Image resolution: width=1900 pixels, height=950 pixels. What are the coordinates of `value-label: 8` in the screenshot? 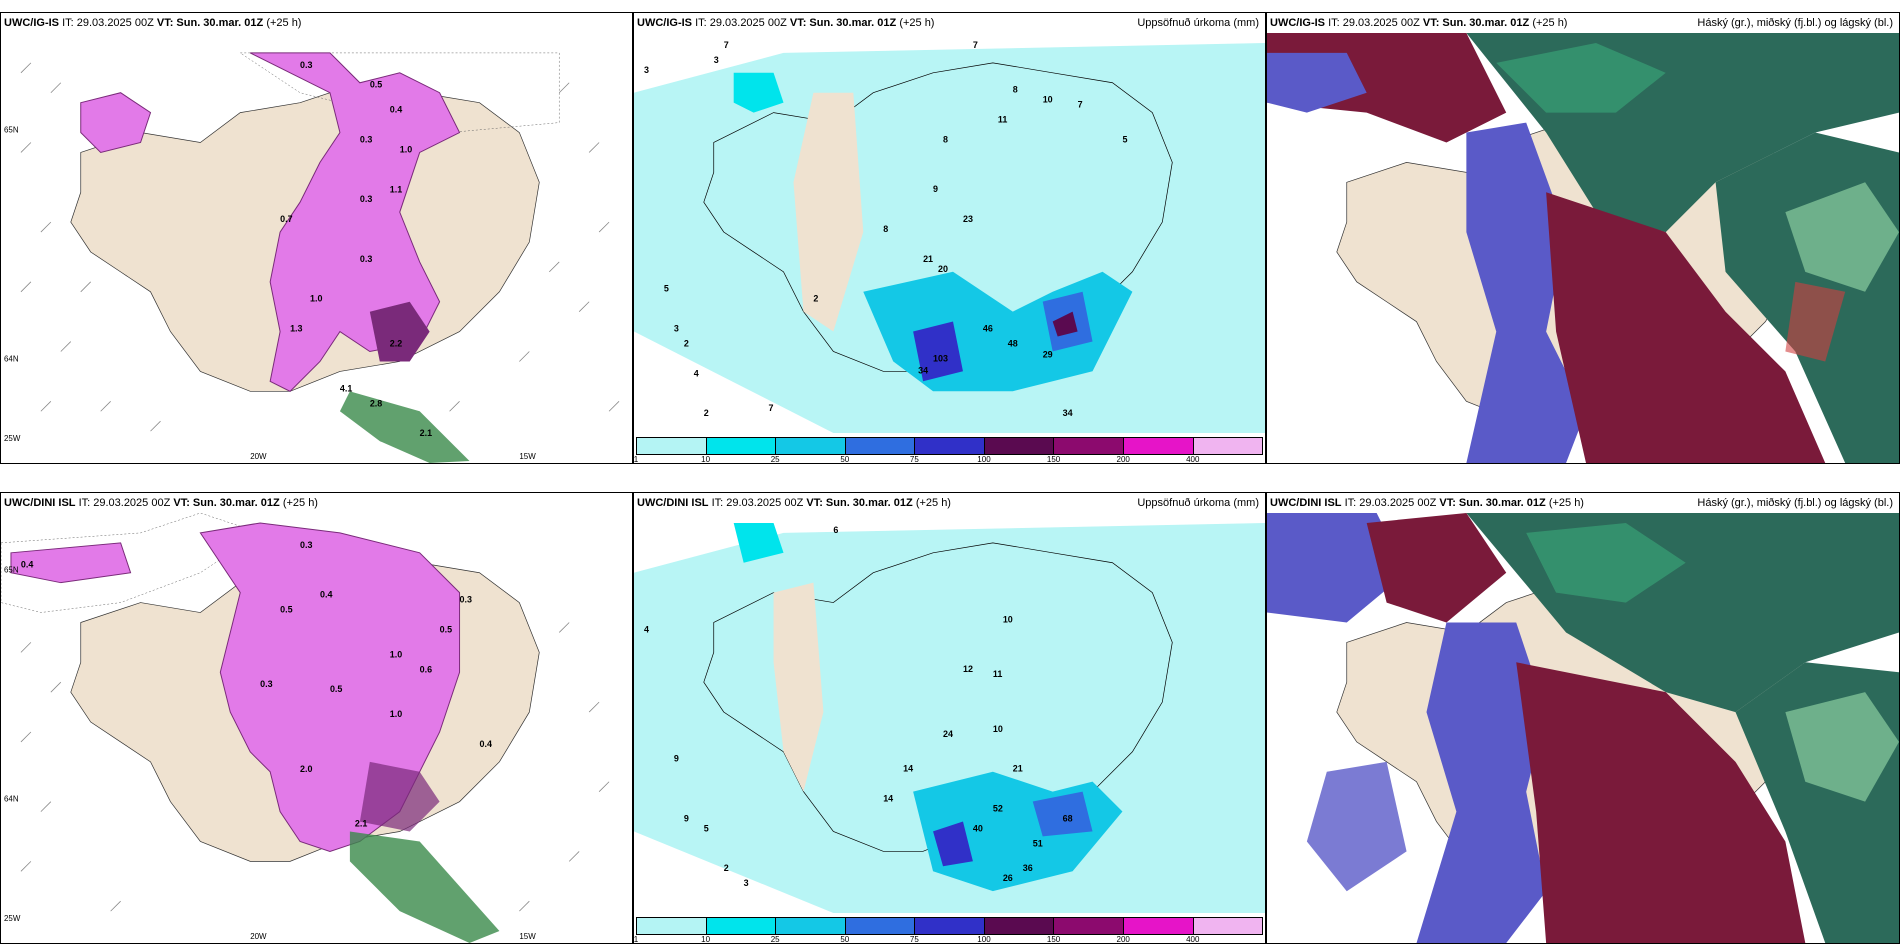 It's located at (885, 229).